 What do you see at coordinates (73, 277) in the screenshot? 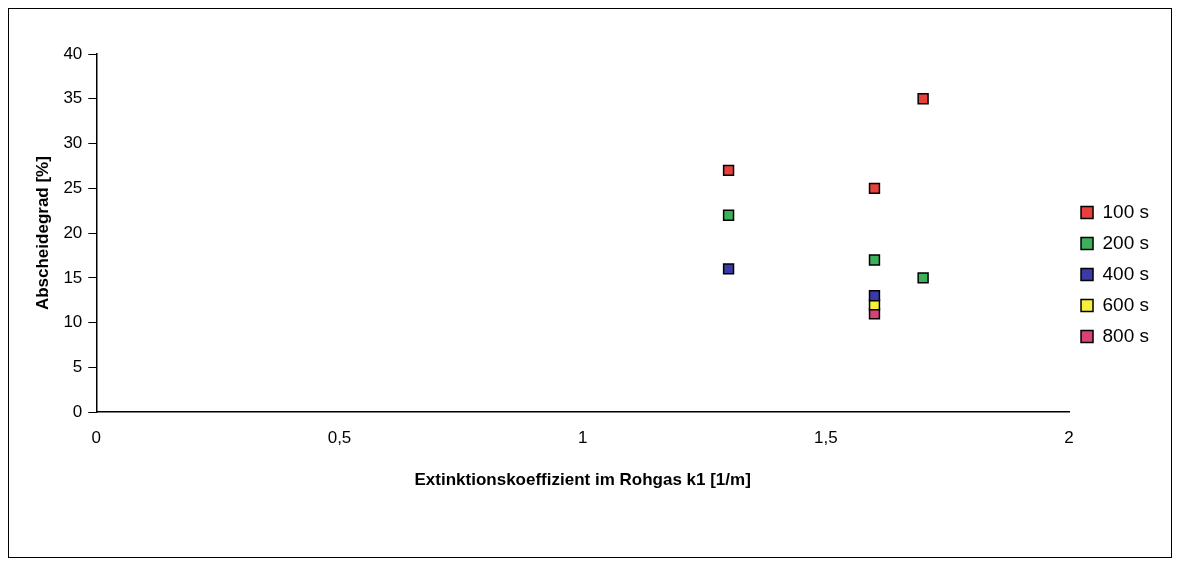
I see `y-tick-label: 15` at bounding box center [73, 277].